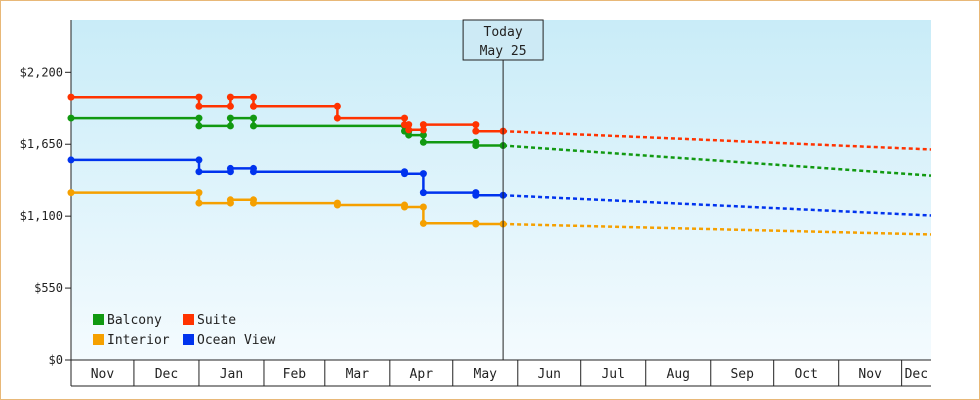  Describe the element at coordinates (358, 374) in the screenshot. I see `x-month-label: Mar` at that location.